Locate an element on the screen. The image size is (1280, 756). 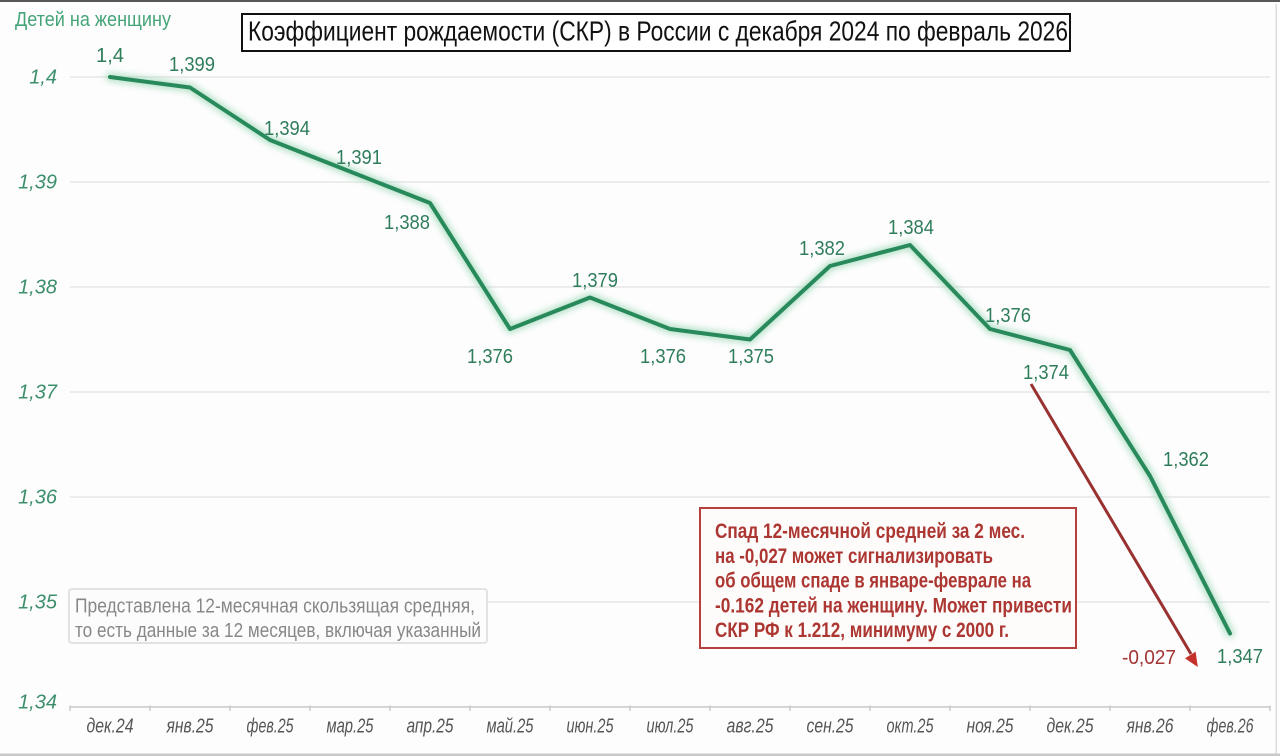
svg-text: 1,399 is located at coordinates (192, 65).